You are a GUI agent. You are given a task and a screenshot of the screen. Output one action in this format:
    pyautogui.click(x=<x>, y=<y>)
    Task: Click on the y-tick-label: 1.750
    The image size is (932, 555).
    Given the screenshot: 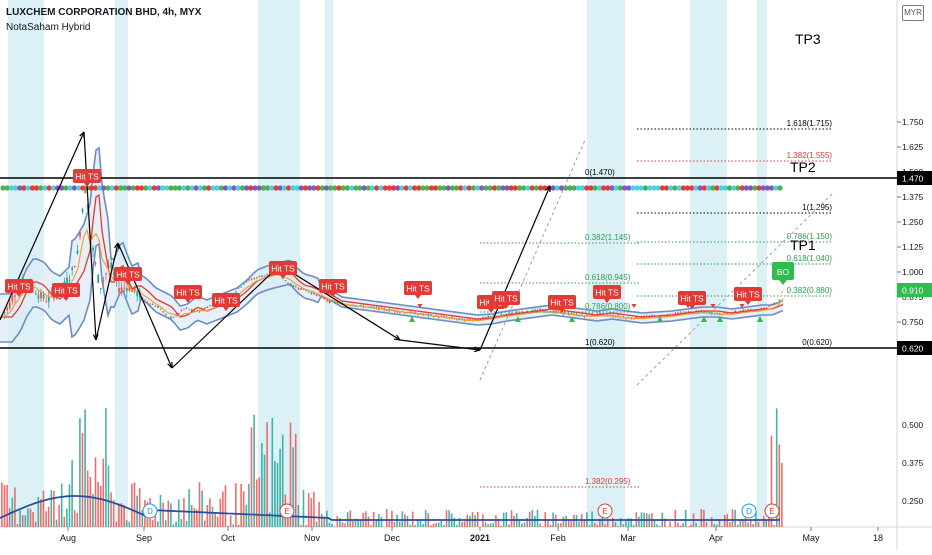 What is the action you would take?
    pyautogui.click(x=913, y=122)
    